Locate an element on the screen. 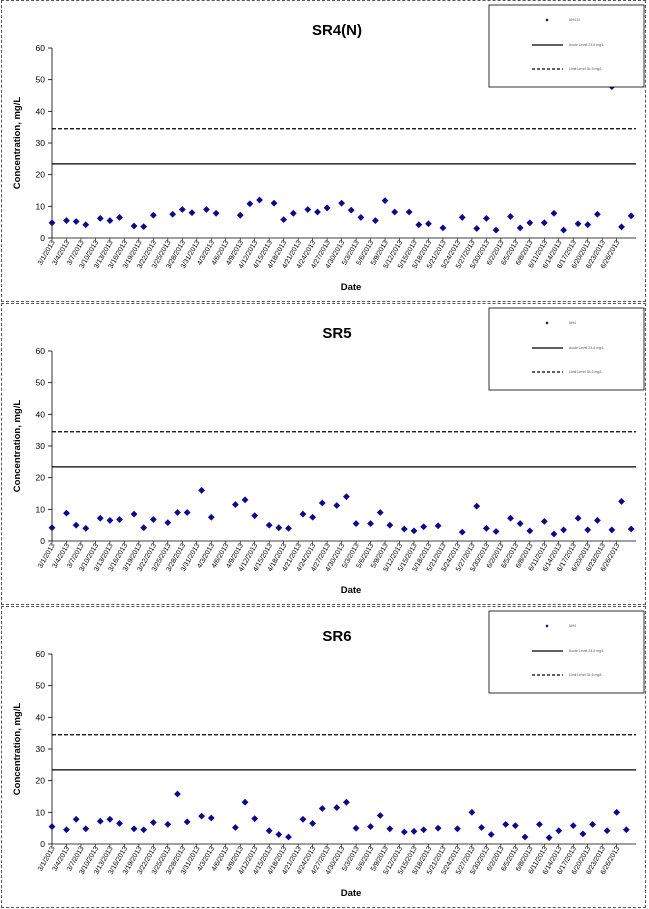 The height and width of the screenshot is (909, 649). y-tick-label: 50 is located at coordinates (41, 383).